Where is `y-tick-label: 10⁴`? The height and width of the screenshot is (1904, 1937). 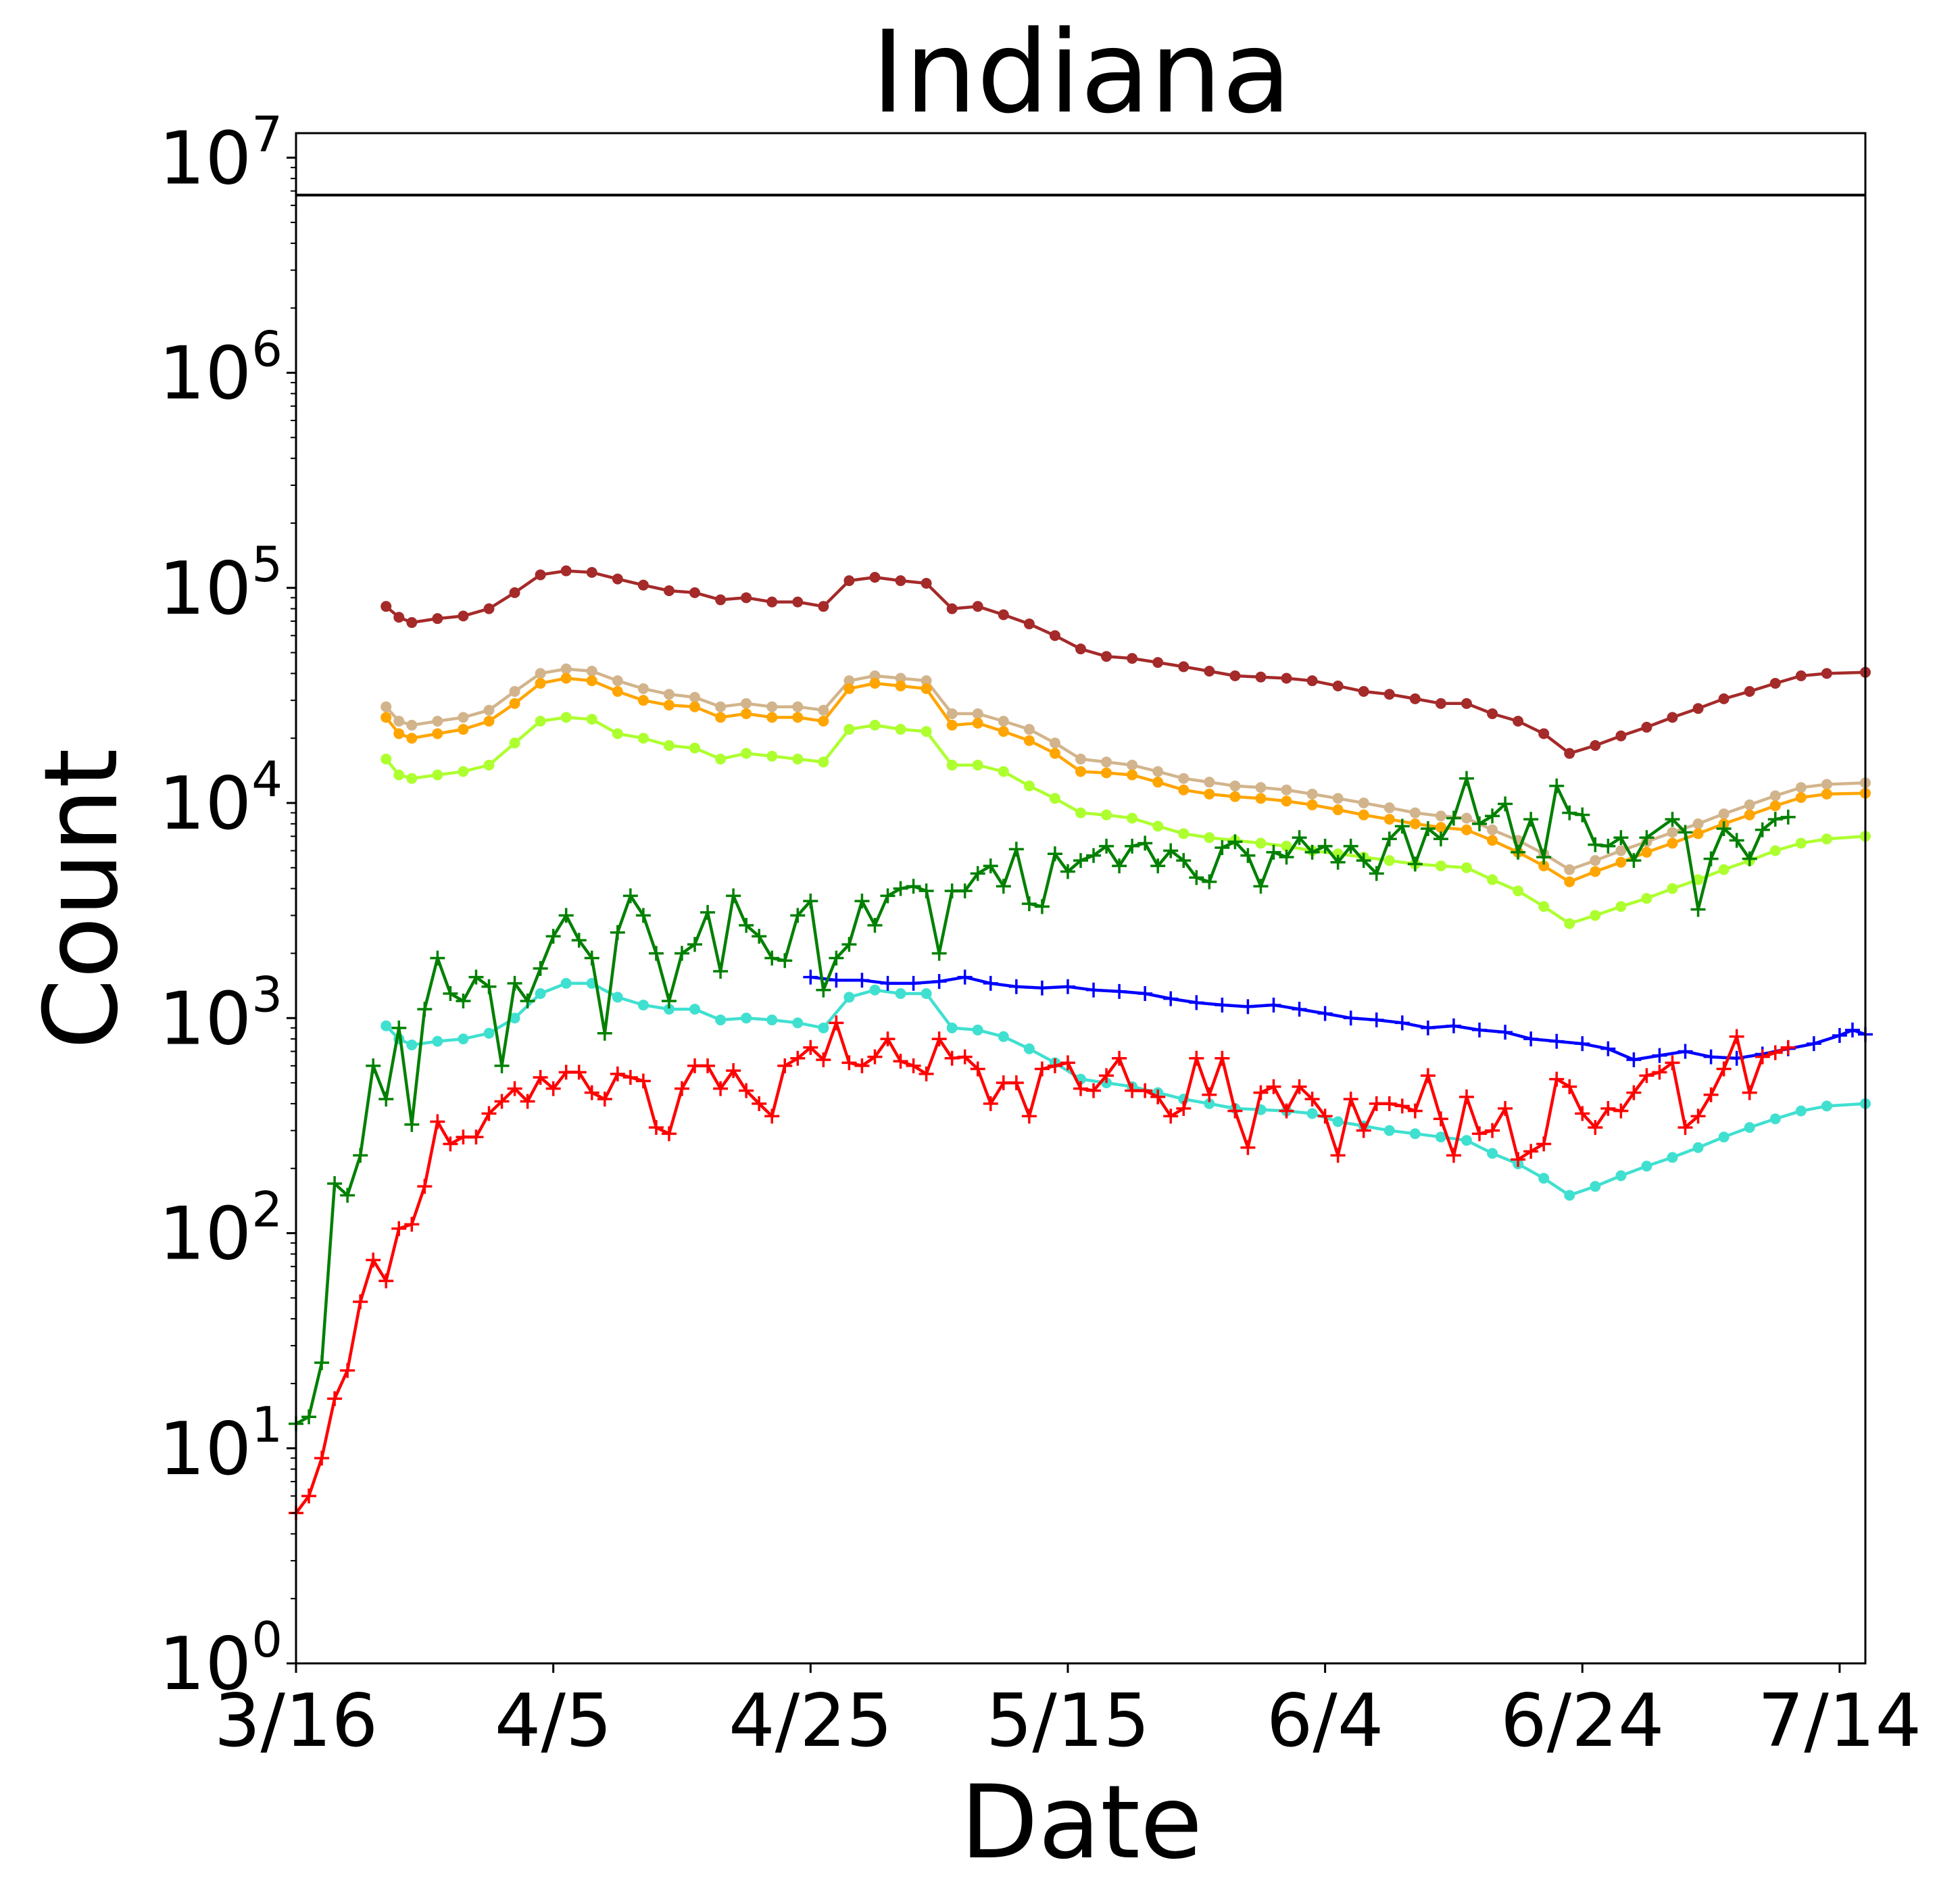 y-tick-label: 10⁴ is located at coordinates (221, 799).